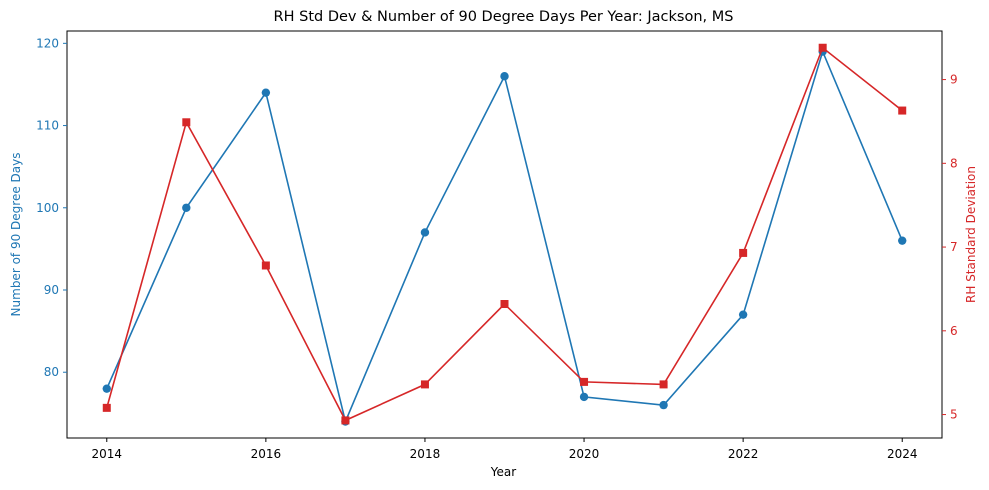 This screenshot has width=989, height=490. Describe the element at coordinates (106, 454) in the screenshot. I see `x-tick-label: 2014` at that location.